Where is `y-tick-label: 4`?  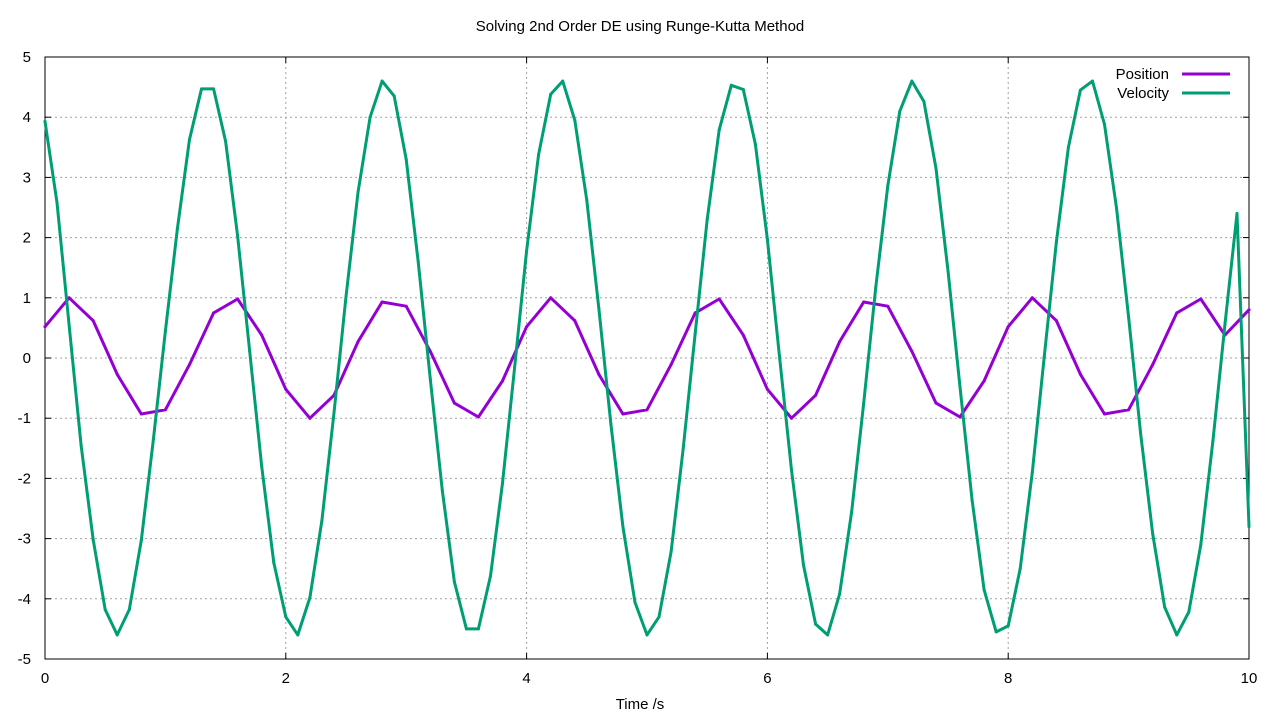 y-tick-label: 4 is located at coordinates (27, 117).